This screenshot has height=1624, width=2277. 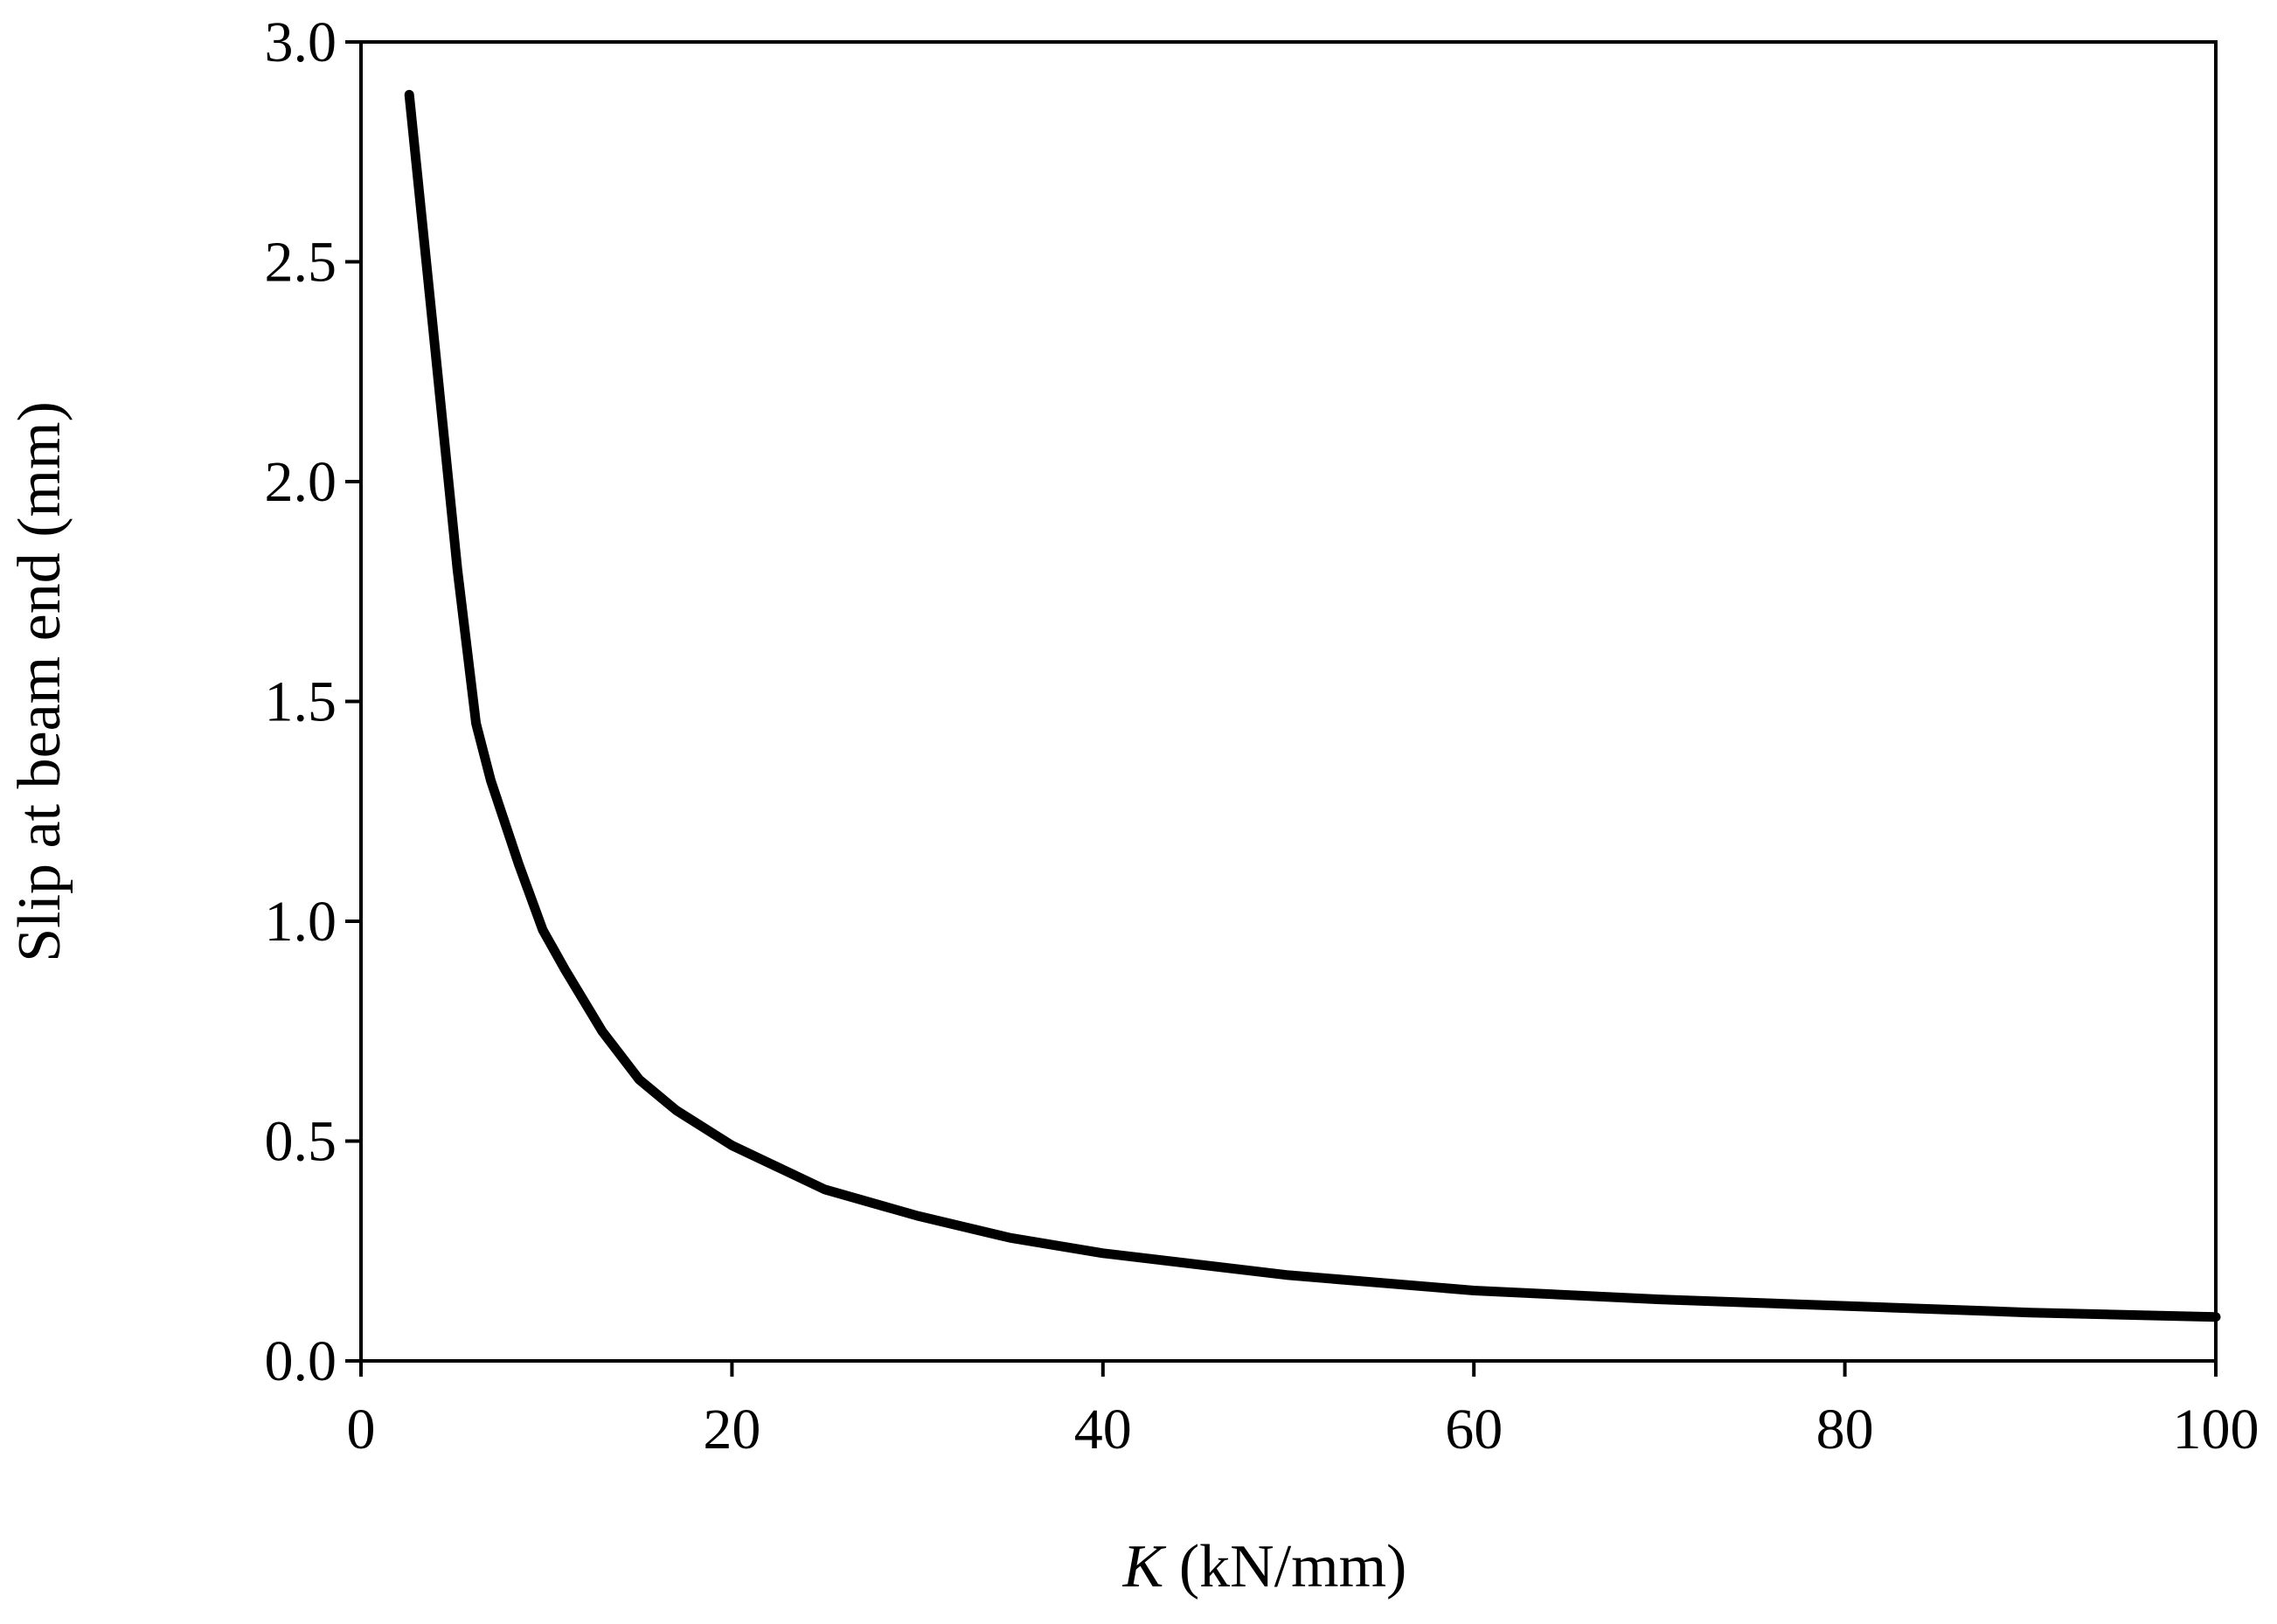 What do you see at coordinates (731, 1429) in the screenshot?
I see `x-tick-label: 20` at bounding box center [731, 1429].